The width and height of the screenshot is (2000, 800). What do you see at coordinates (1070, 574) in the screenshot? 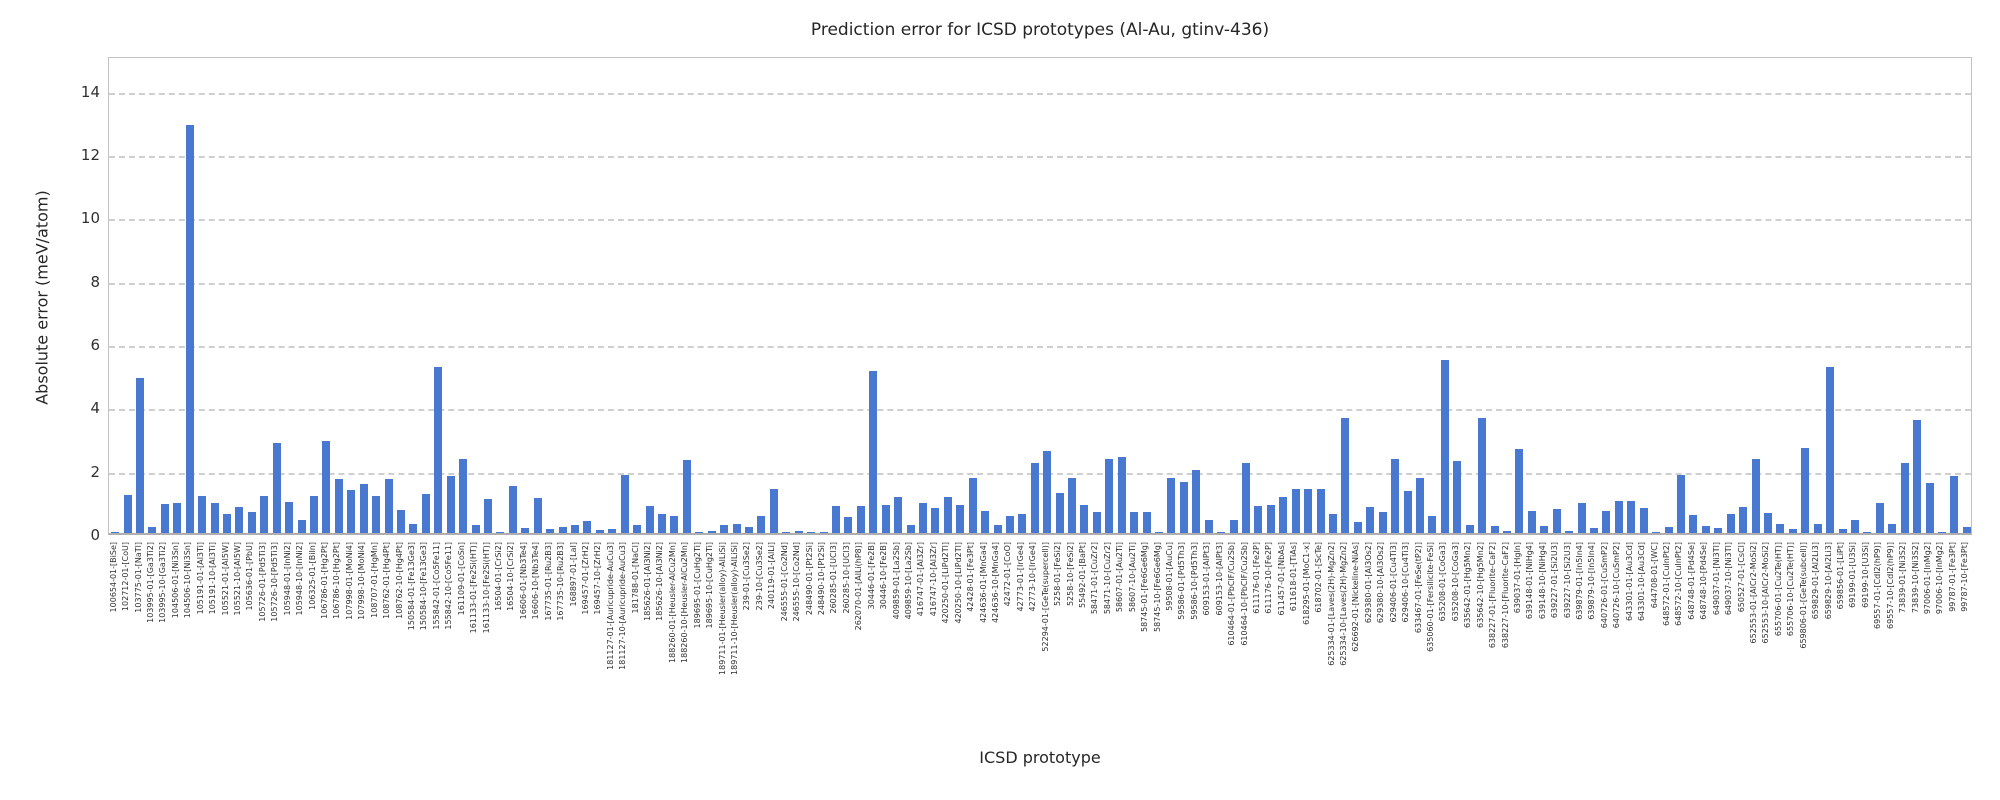
I see `x-tick-label: 5258-10-[FeSi2]` at bounding box center [1070, 574].